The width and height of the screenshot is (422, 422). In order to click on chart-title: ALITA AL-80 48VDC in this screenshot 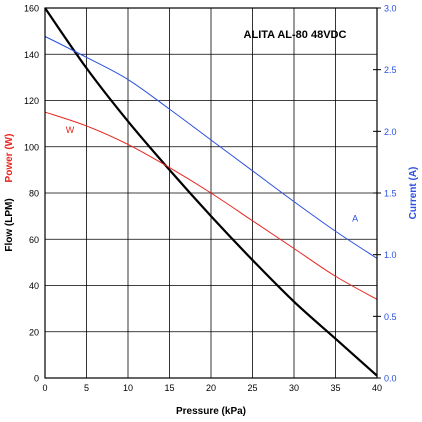, I will do `click(295, 35)`.